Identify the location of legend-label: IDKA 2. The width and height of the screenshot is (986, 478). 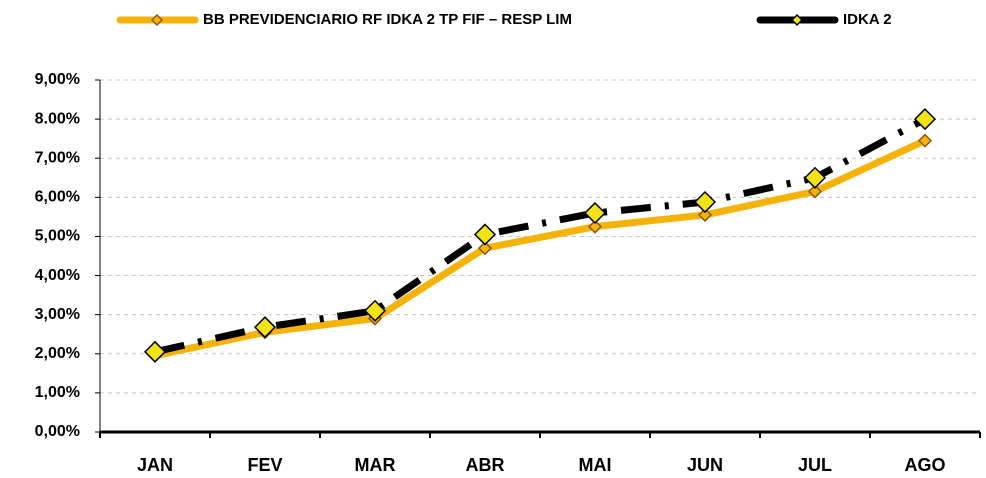
(867, 19).